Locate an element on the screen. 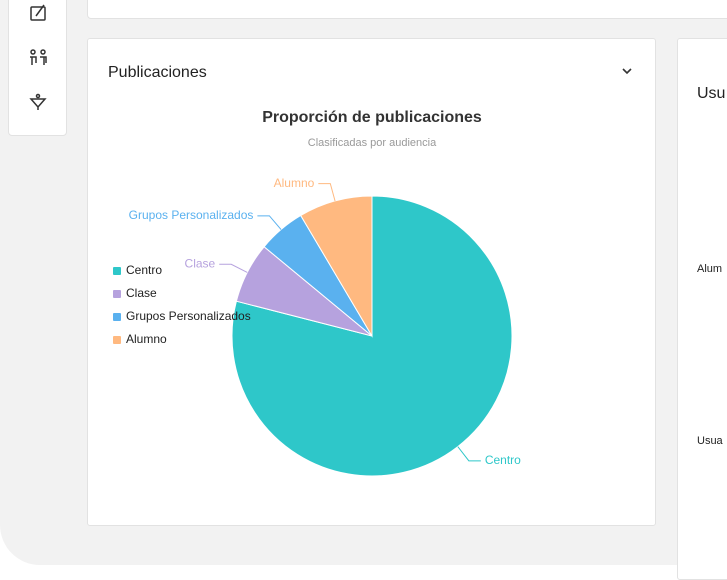  chart-title: Proporción de publicaciones is located at coordinates (372, 117).